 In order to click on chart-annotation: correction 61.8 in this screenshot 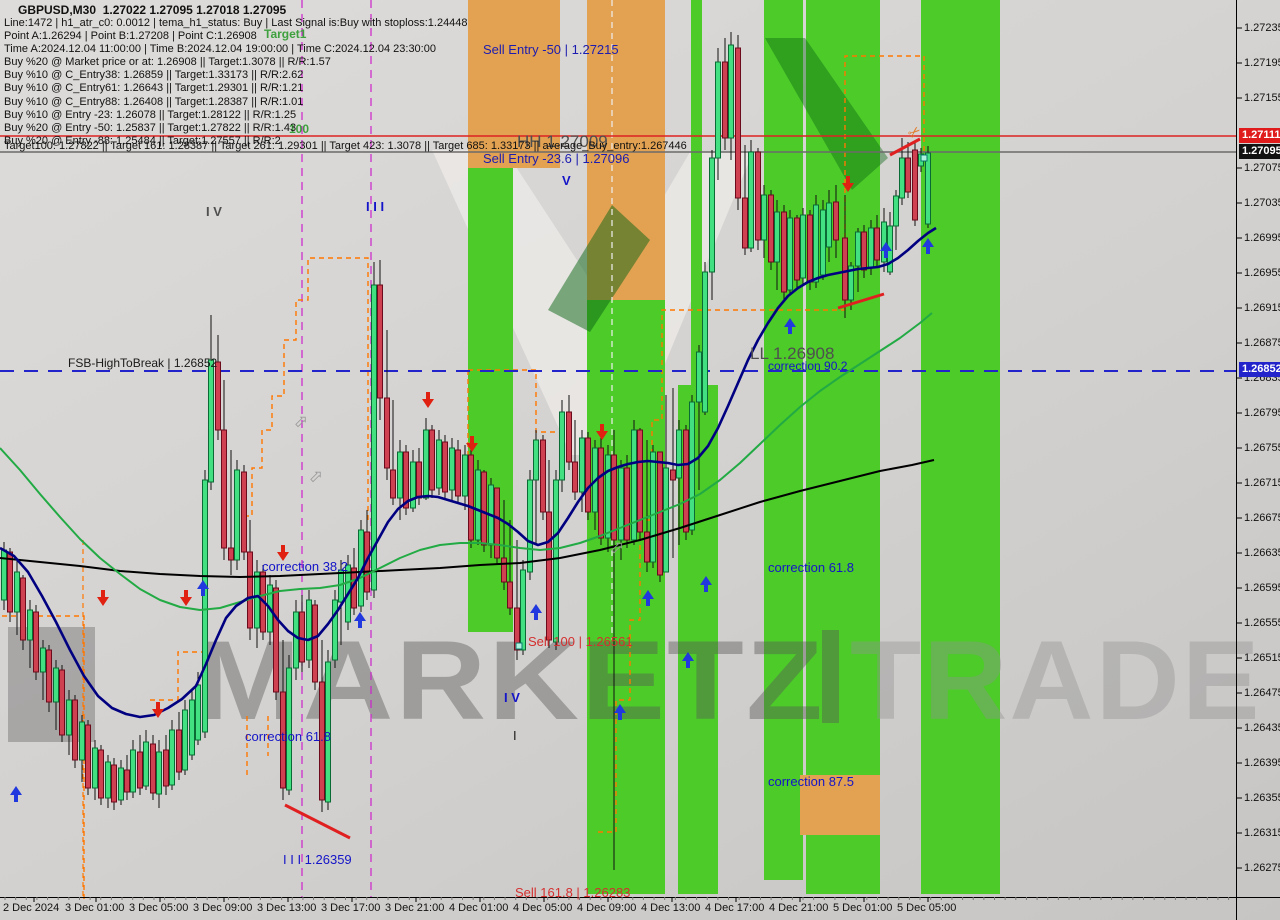, I will do `click(288, 736)`.